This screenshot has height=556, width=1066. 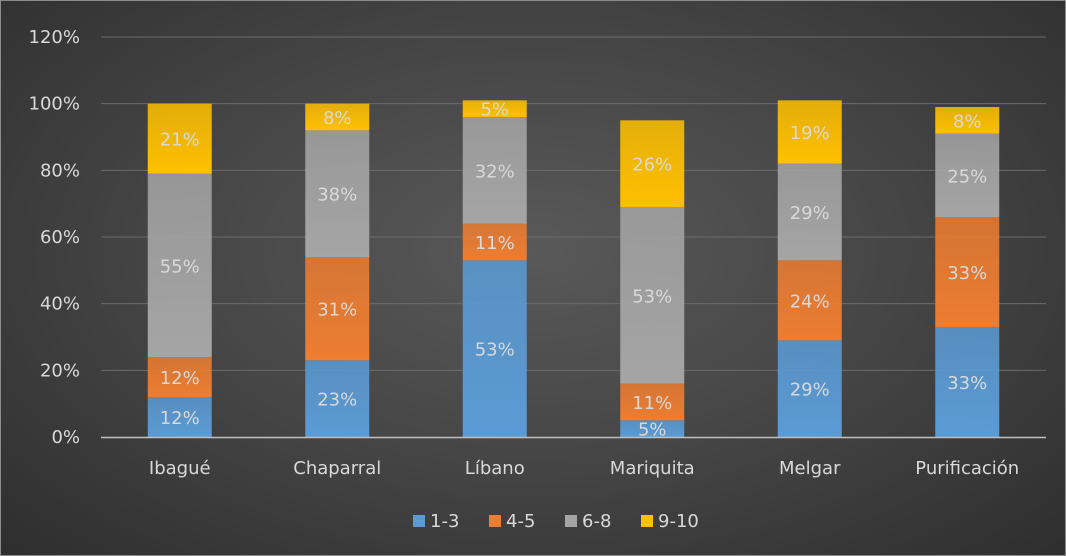 I want to click on x-category-label: Melgar, so click(x=810, y=468).